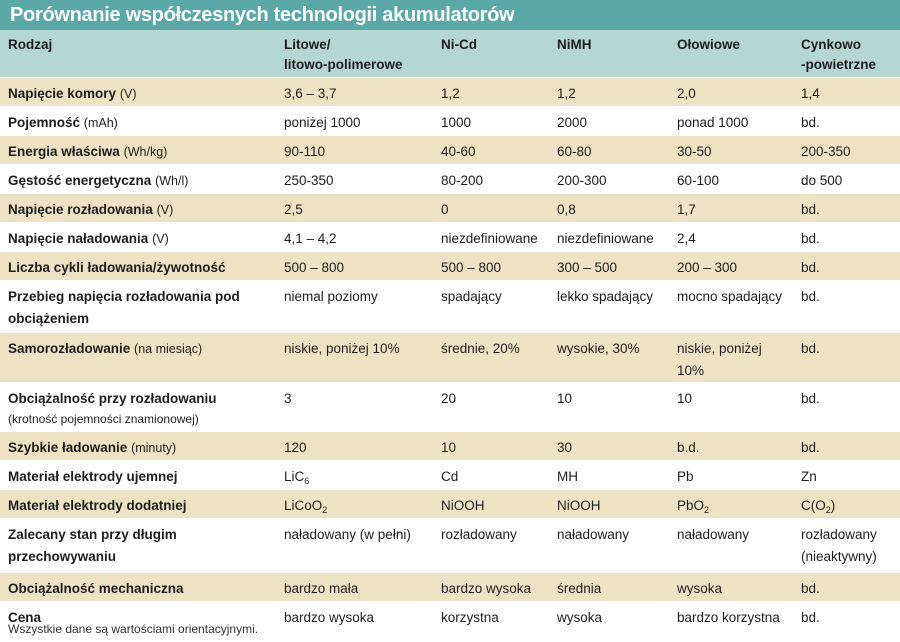 Image resolution: width=900 pixels, height=642 pixels. I want to click on cell-text: 300 – 500, so click(587, 267).